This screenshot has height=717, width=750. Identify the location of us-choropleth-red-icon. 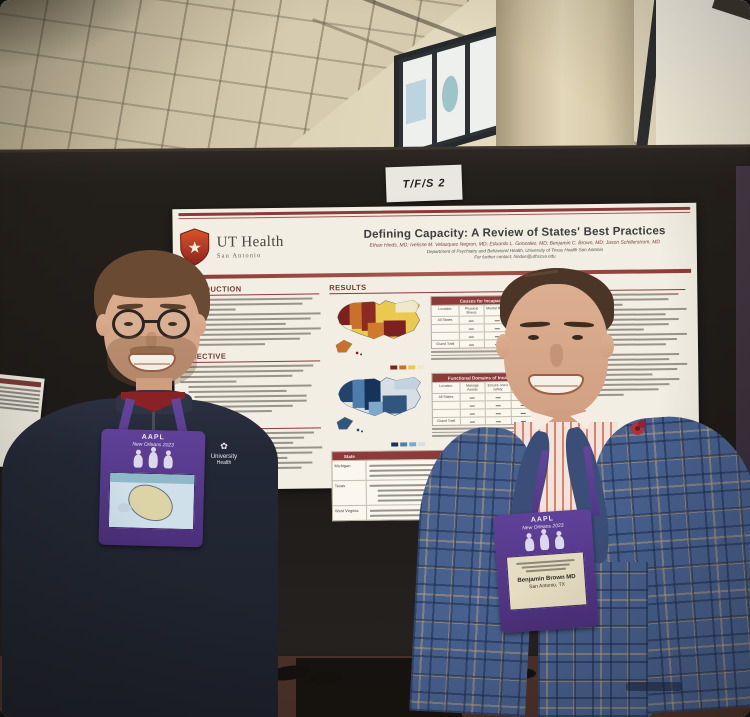
(378, 327).